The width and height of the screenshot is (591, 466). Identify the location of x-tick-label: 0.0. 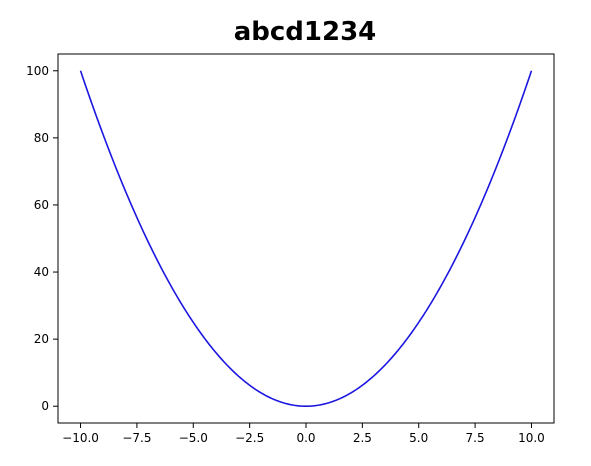
(305, 438).